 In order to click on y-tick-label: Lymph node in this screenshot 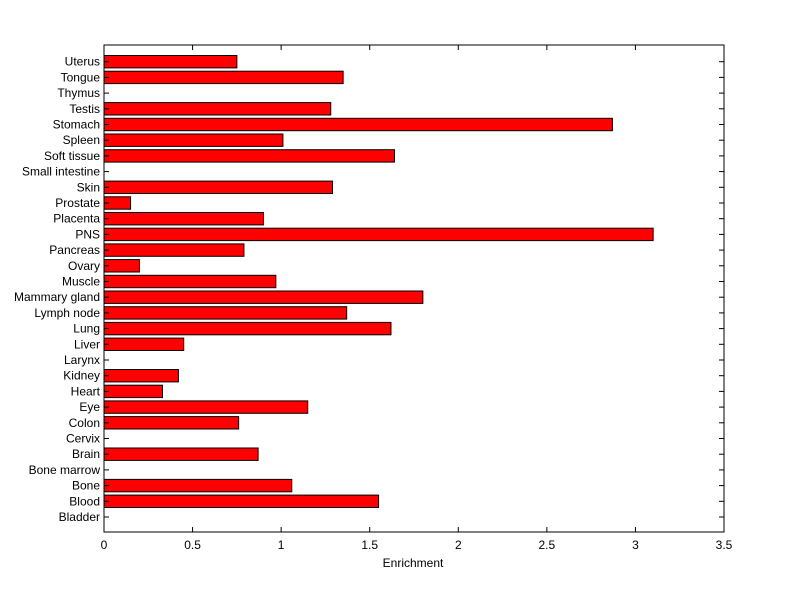, I will do `click(67, 313)`.